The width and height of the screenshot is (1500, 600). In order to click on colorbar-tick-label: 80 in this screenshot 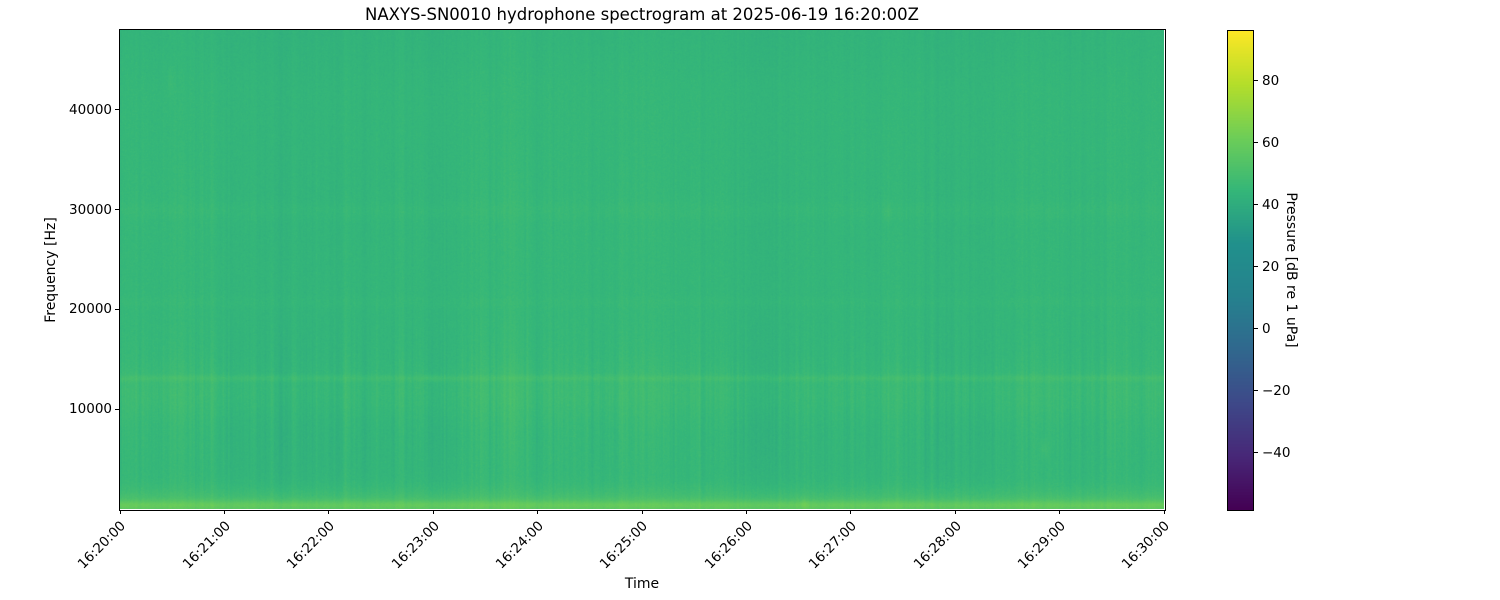, I will do `click(1271, 80)`.